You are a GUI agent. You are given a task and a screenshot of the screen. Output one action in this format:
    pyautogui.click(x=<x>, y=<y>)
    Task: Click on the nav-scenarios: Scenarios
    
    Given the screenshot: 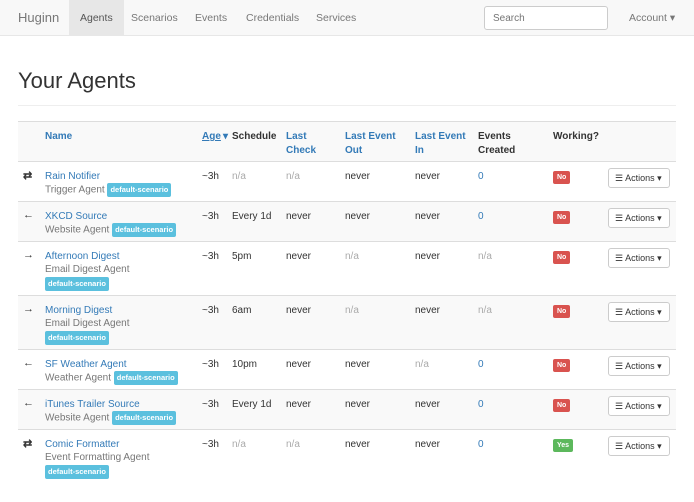 What is the action you would take?
    pyautogui.click(x=154, y=18)
    